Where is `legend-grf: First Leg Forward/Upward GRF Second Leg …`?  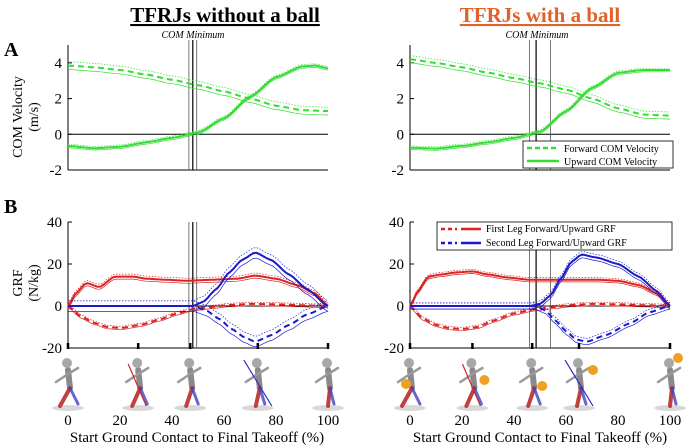
legend-grf: First Leg Forward/Upward GRF Second Leg … is located at coordinates (554, 236).